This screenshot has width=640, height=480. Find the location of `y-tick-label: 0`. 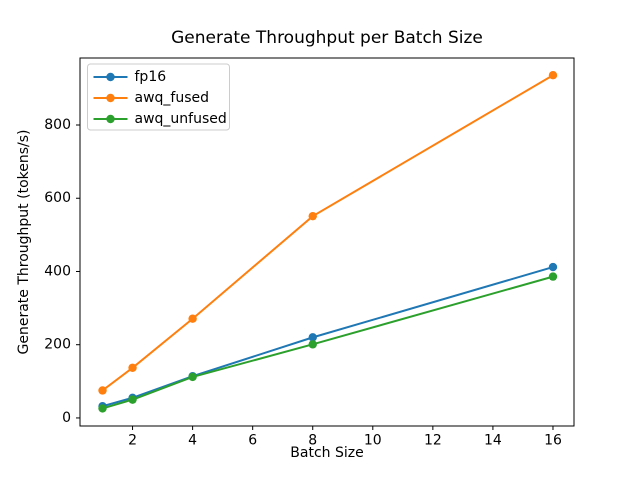

y-tick-label: 0 is located at coordinates (66, 418).